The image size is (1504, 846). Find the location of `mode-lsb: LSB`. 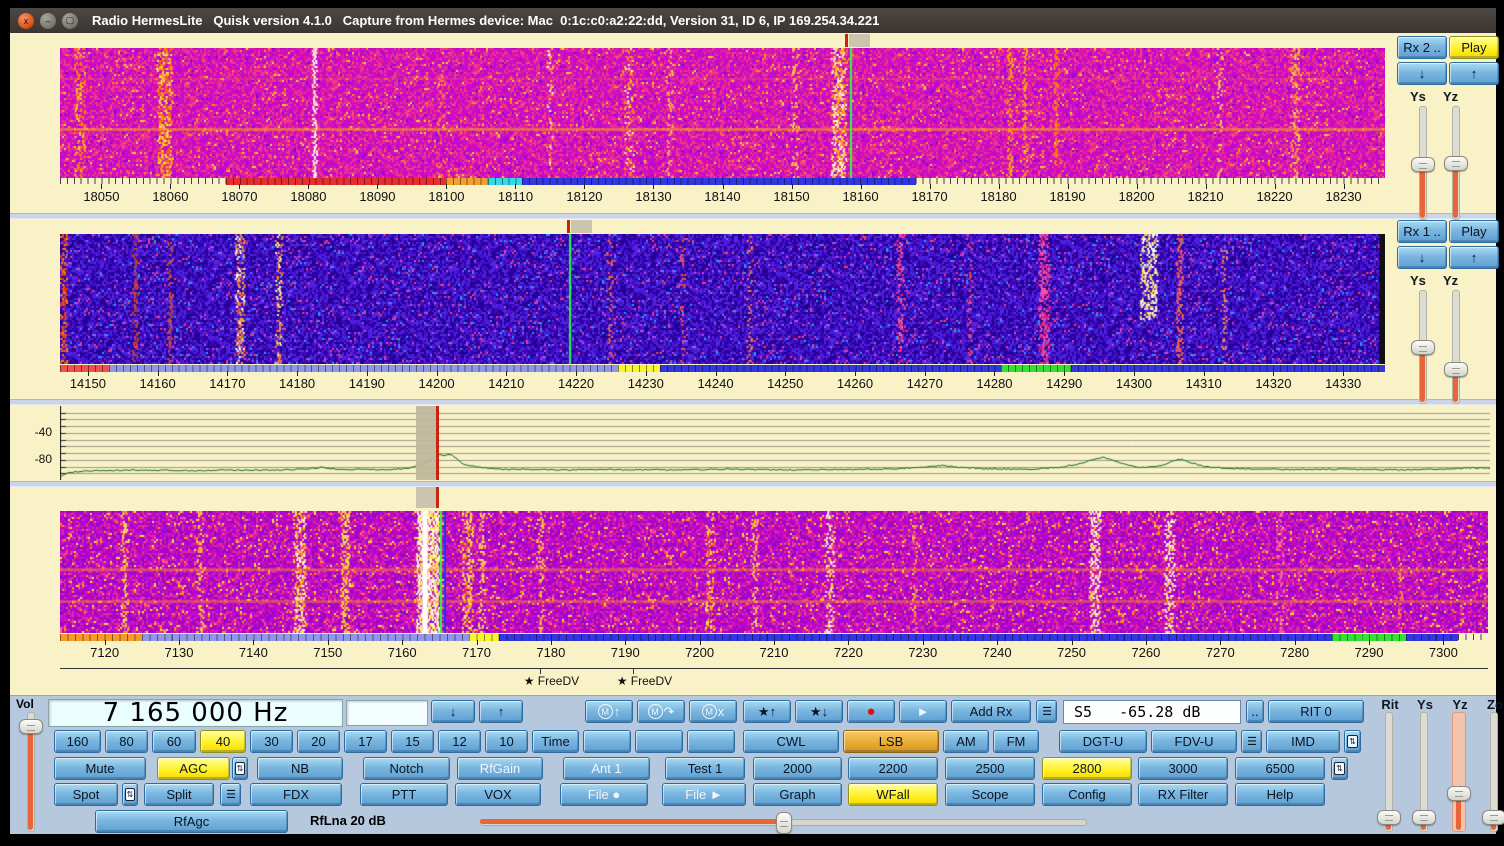

mode-lsb: LSB is located at coordinates (891, 741).